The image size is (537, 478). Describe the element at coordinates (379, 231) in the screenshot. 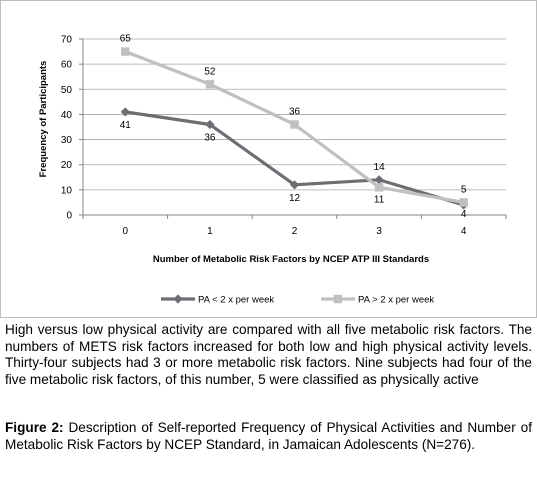

I see `x-tick-label: 3` at that location.